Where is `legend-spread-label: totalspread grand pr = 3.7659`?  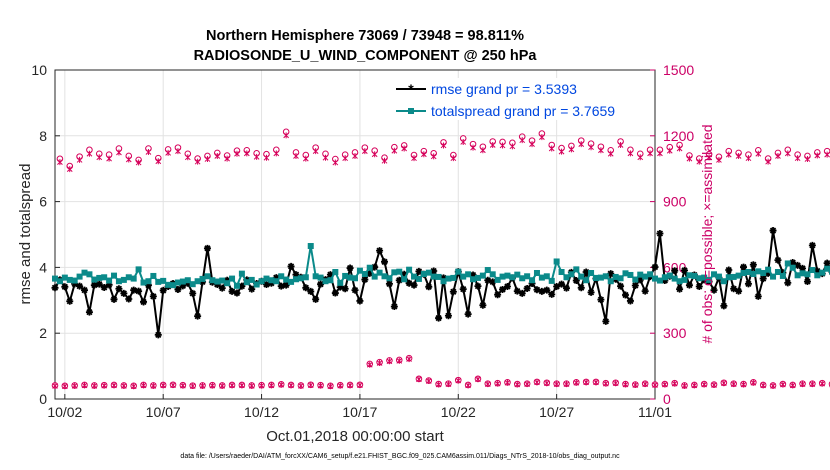 legend-spread-label: totalspread grand pr = 3.7659 is located at coordinates (523, 111).